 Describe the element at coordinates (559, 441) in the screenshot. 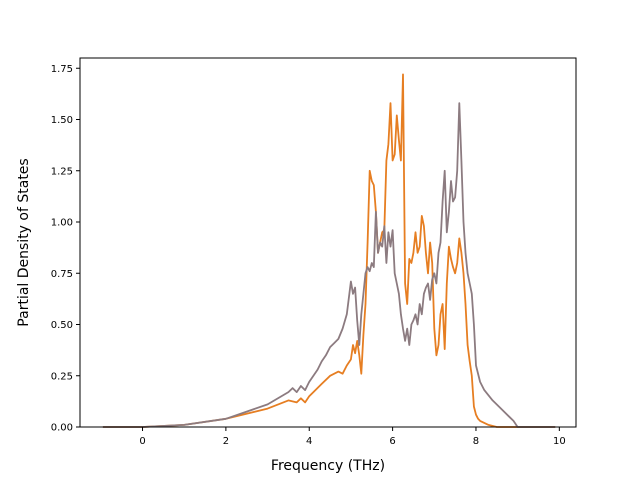

I see `x-tick-label: 10` at that location.